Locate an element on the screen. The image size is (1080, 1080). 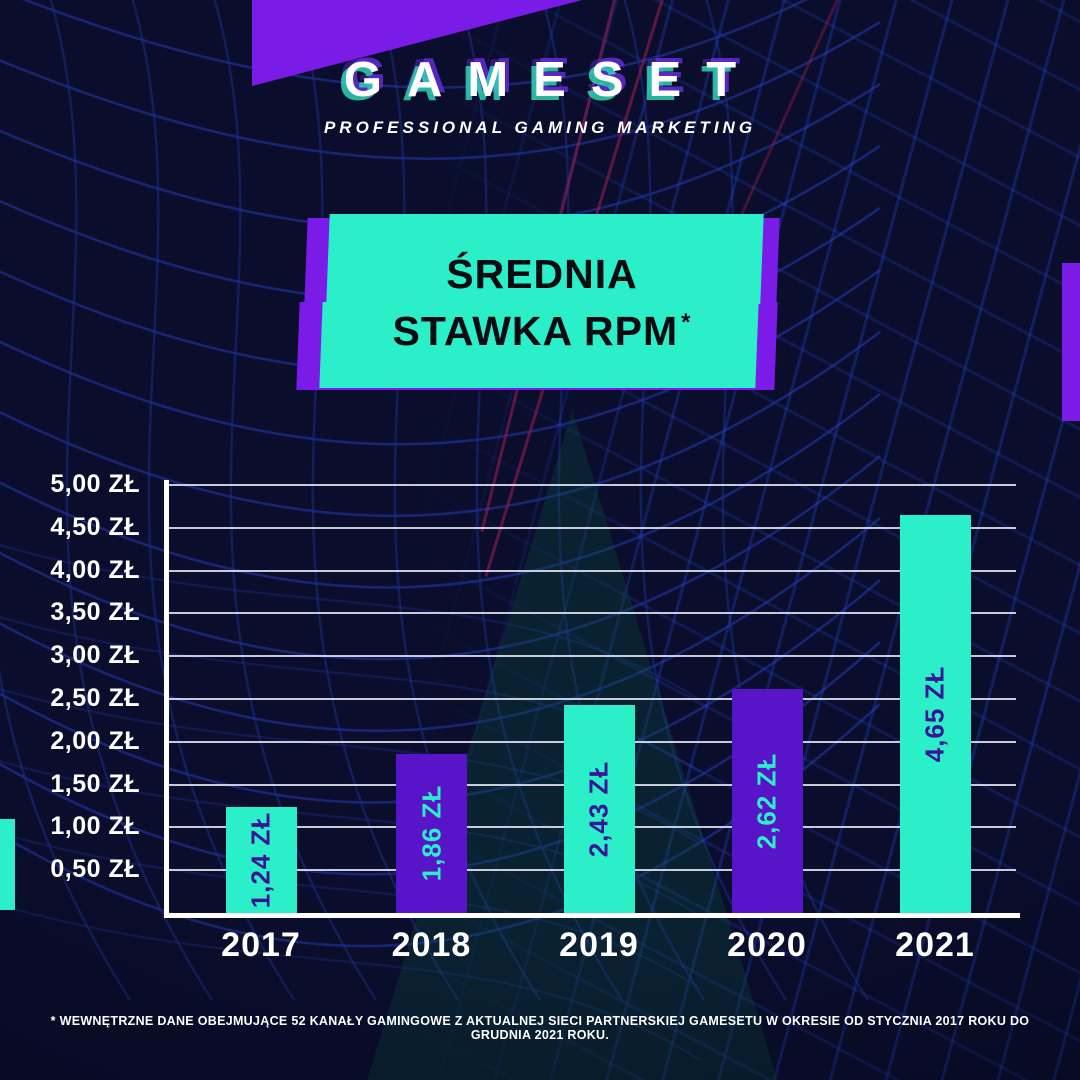
bar-value-label: 2,43 ZŁ is located at coordinates (598, 809).